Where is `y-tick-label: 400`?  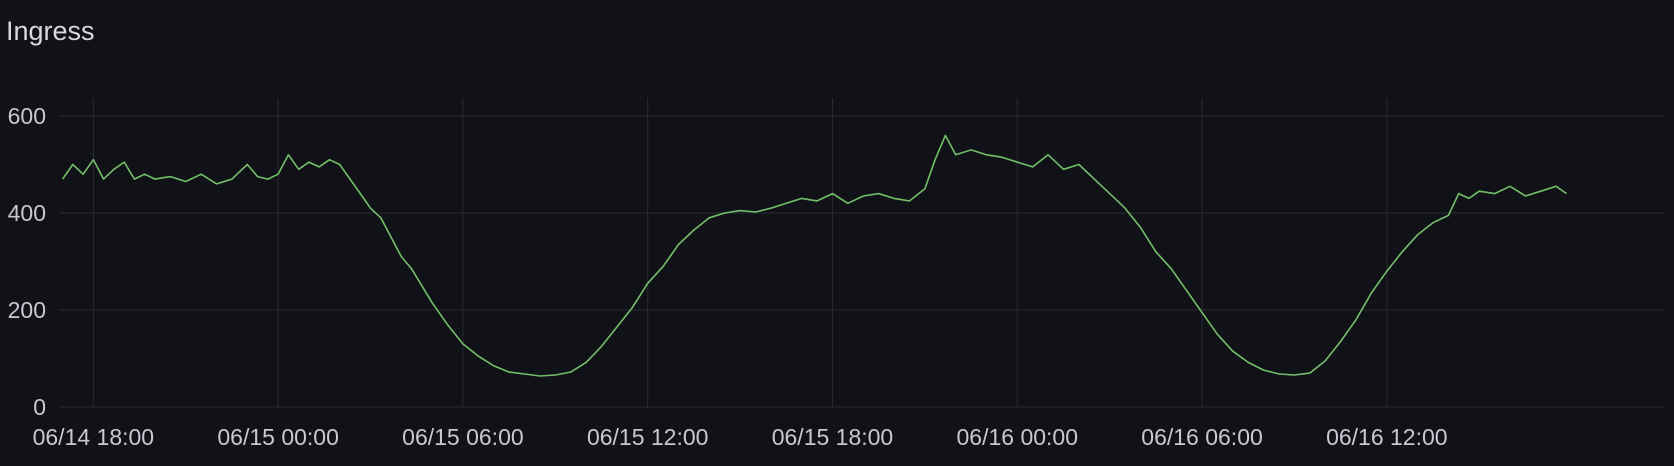 y-tick-label: 400 is located at coordinates (27, 213).